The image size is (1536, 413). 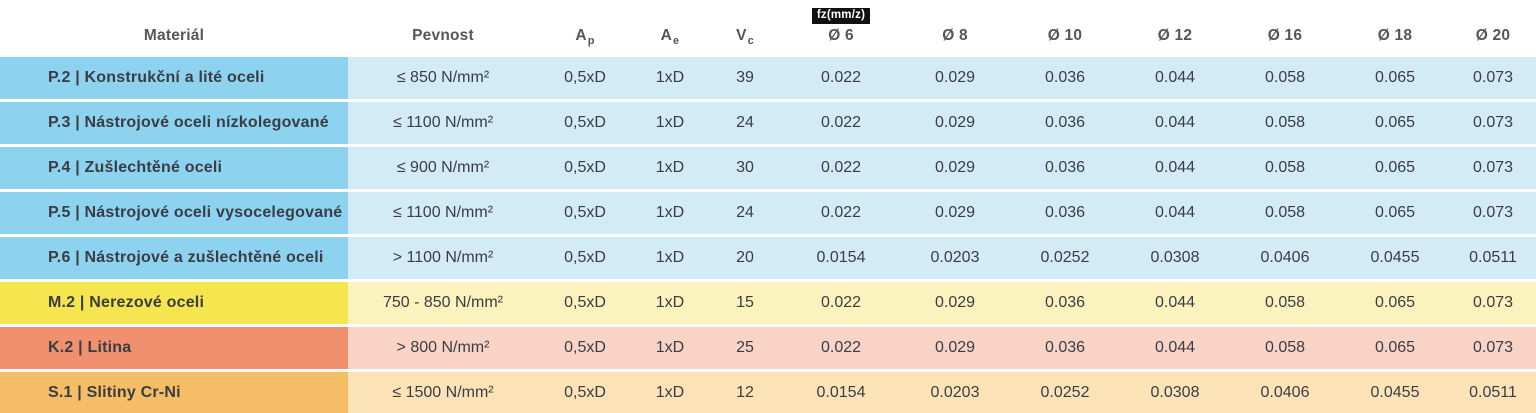 What do you see at coordinates (174, 392) in the screenshot?
I see `material-cell: S.1 | Slitiny Cr-Ni` at bounding box center [174, 392].